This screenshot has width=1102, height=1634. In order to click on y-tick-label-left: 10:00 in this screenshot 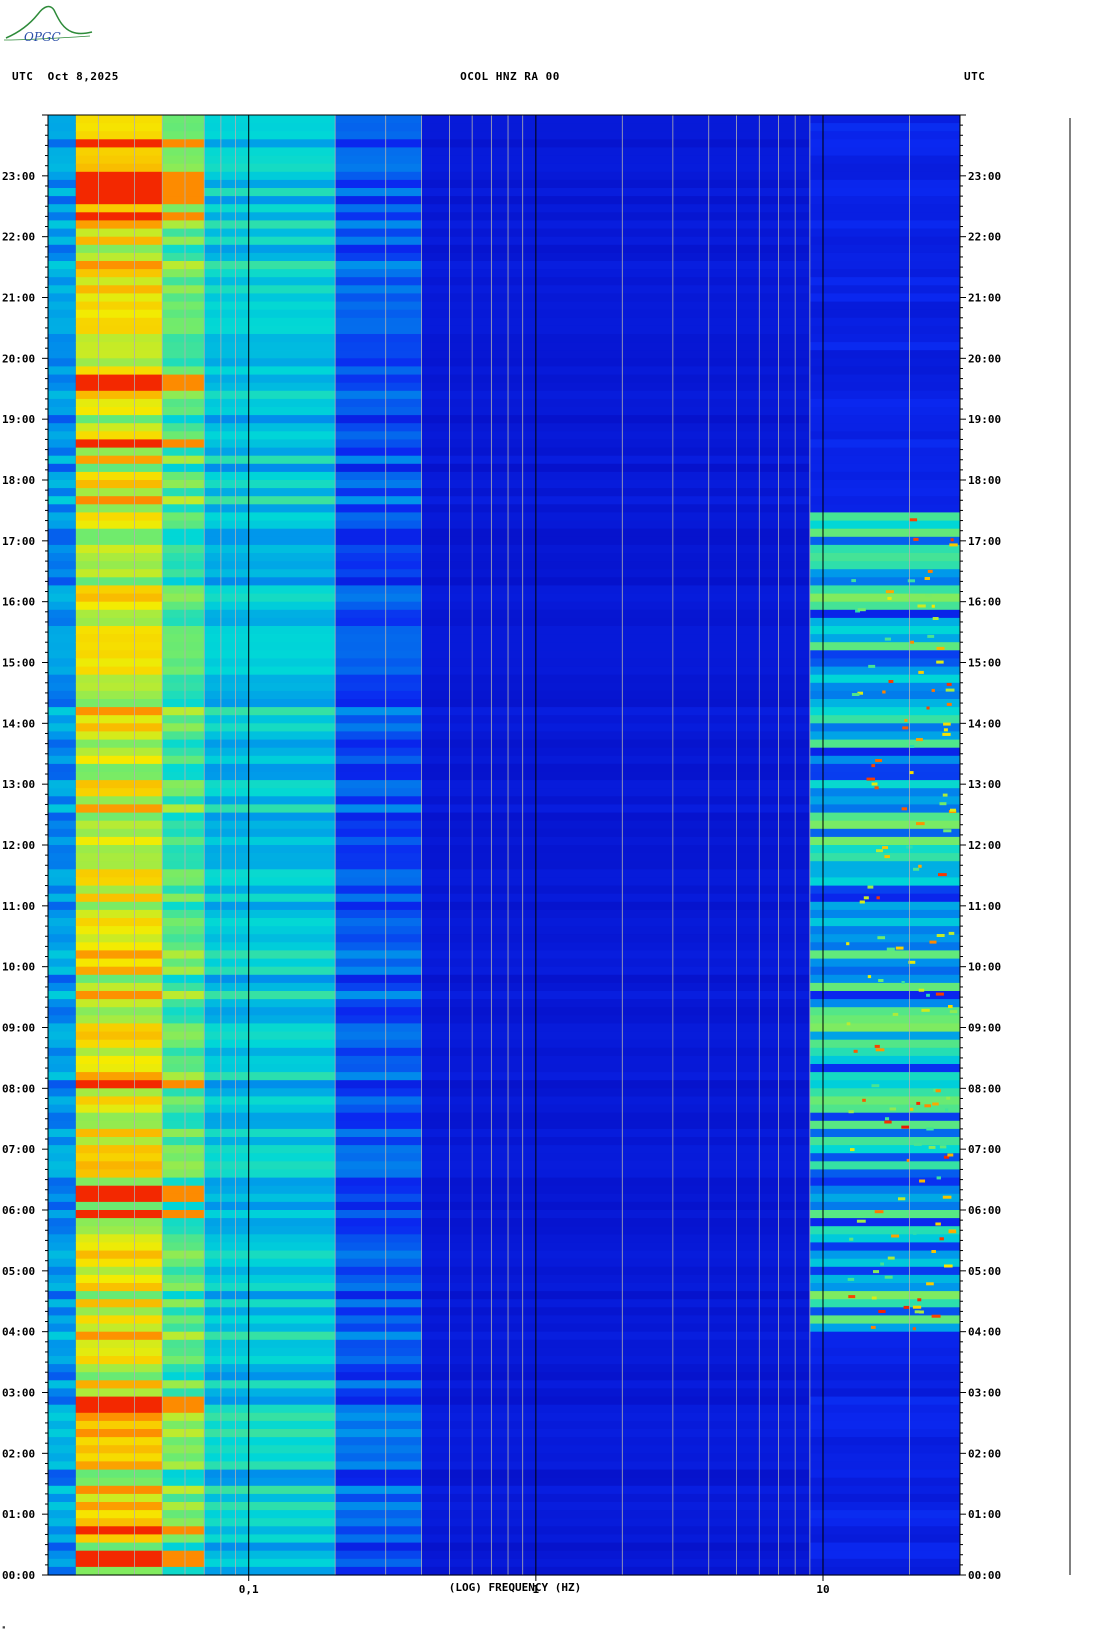, I will do `click(18, 967)`.